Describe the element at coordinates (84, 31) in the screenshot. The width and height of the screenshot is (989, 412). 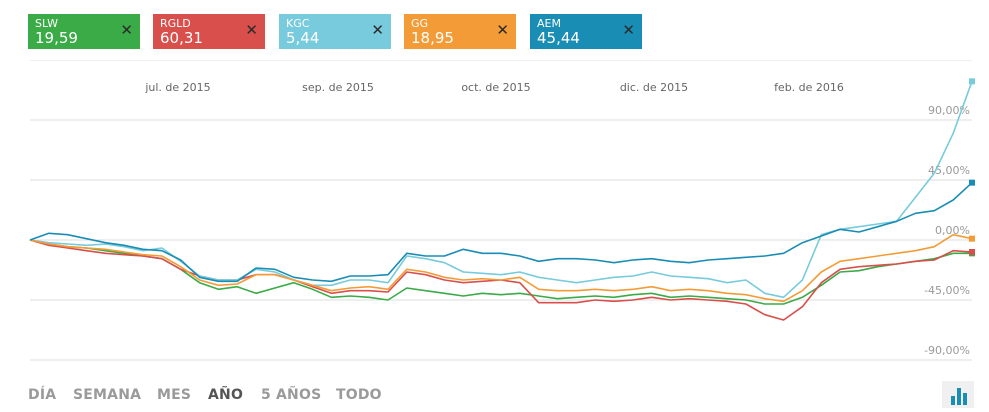
I see `ticker-slw: SLW 19,59 ✕` at that location.